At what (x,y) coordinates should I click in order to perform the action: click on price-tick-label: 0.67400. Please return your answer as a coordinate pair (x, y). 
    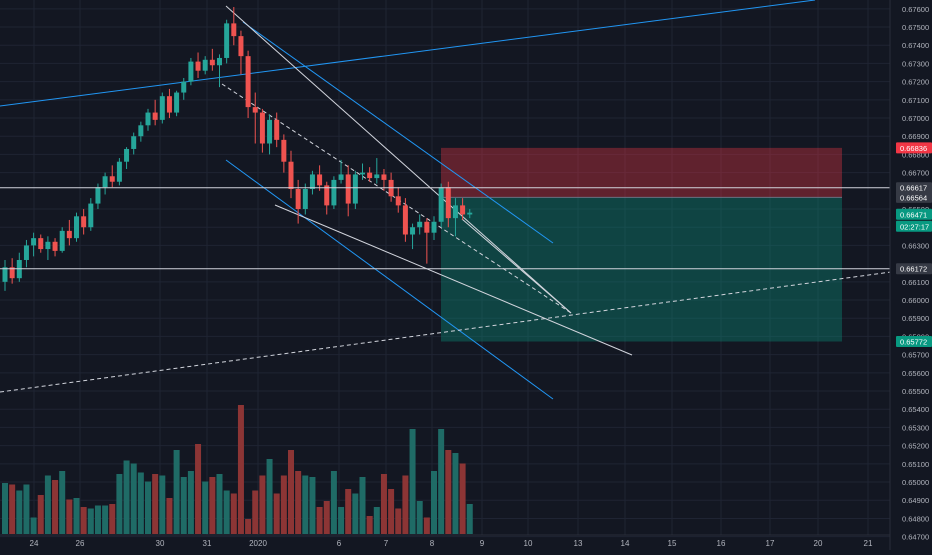
    Looking at the image, I should click on (915, 45).